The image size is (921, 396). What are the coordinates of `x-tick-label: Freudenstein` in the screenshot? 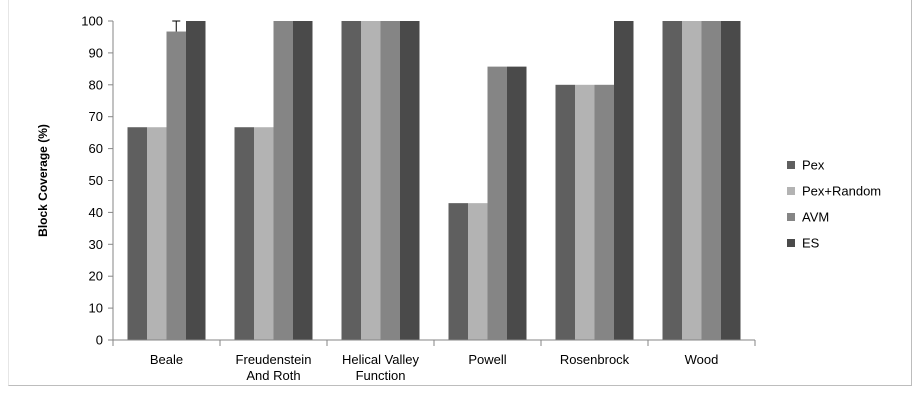 It's located at (274, 359).